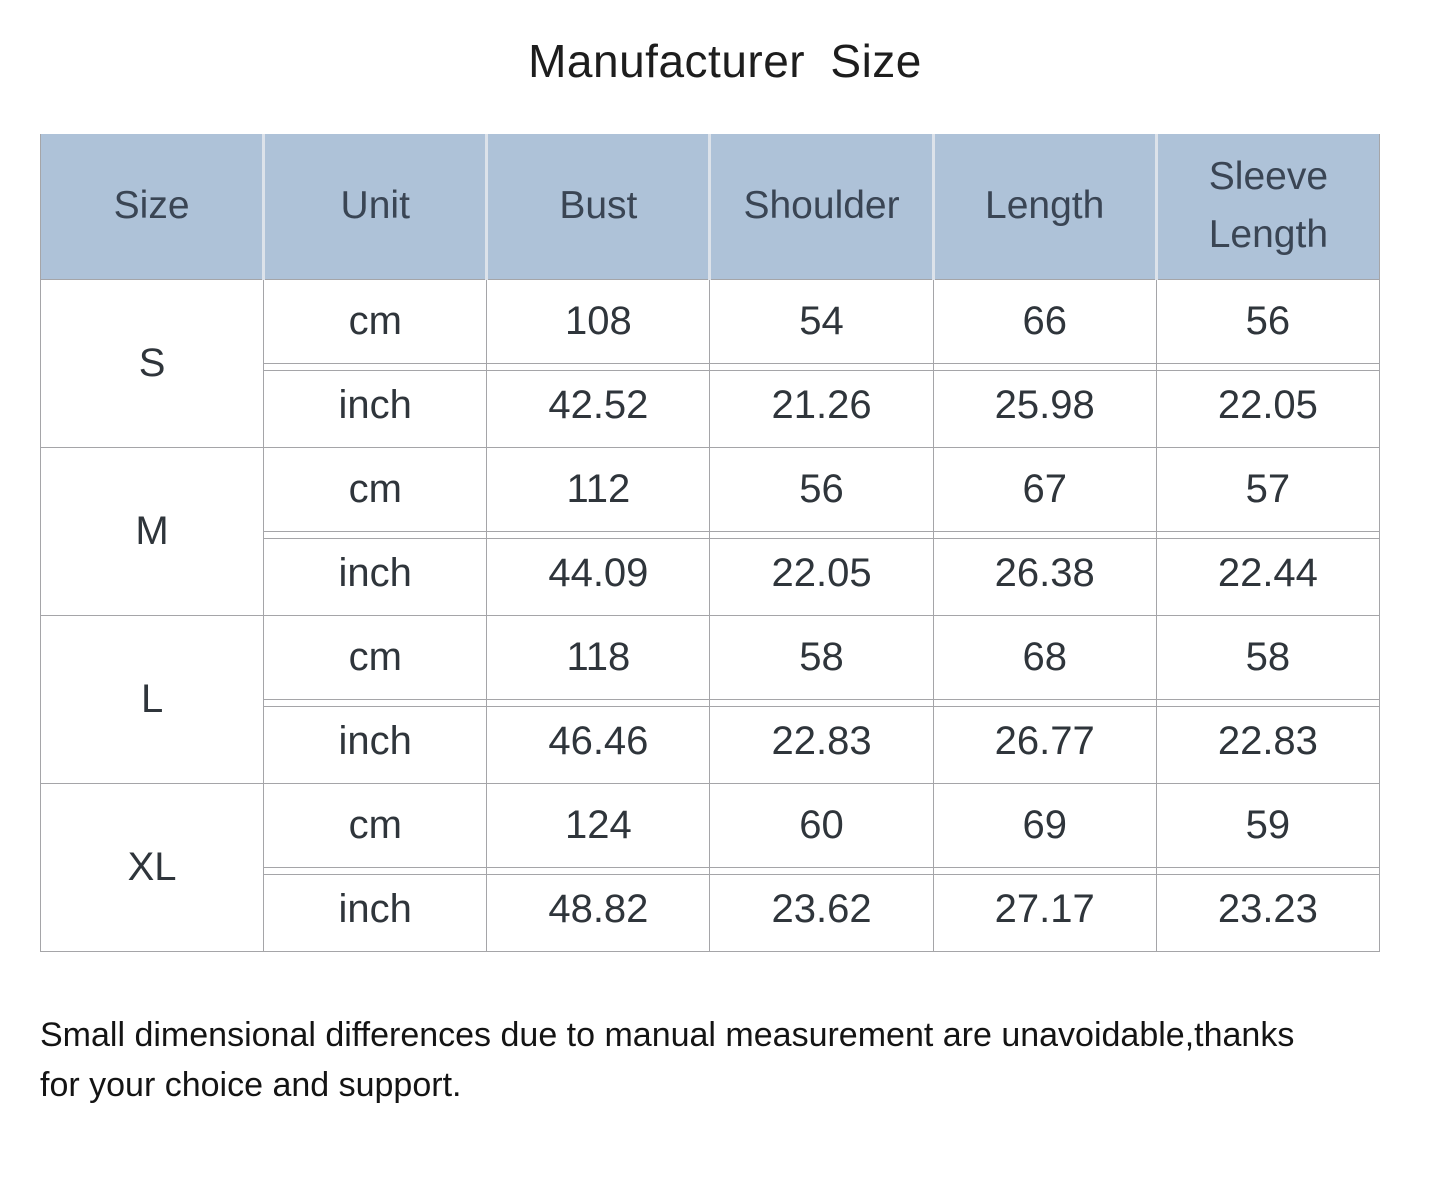 The height and width of the screenshot is (1200, 1450). Describe the element at coordinates (599, 405) in the screenshot. I see `bust-cell: 42.52` at that location.